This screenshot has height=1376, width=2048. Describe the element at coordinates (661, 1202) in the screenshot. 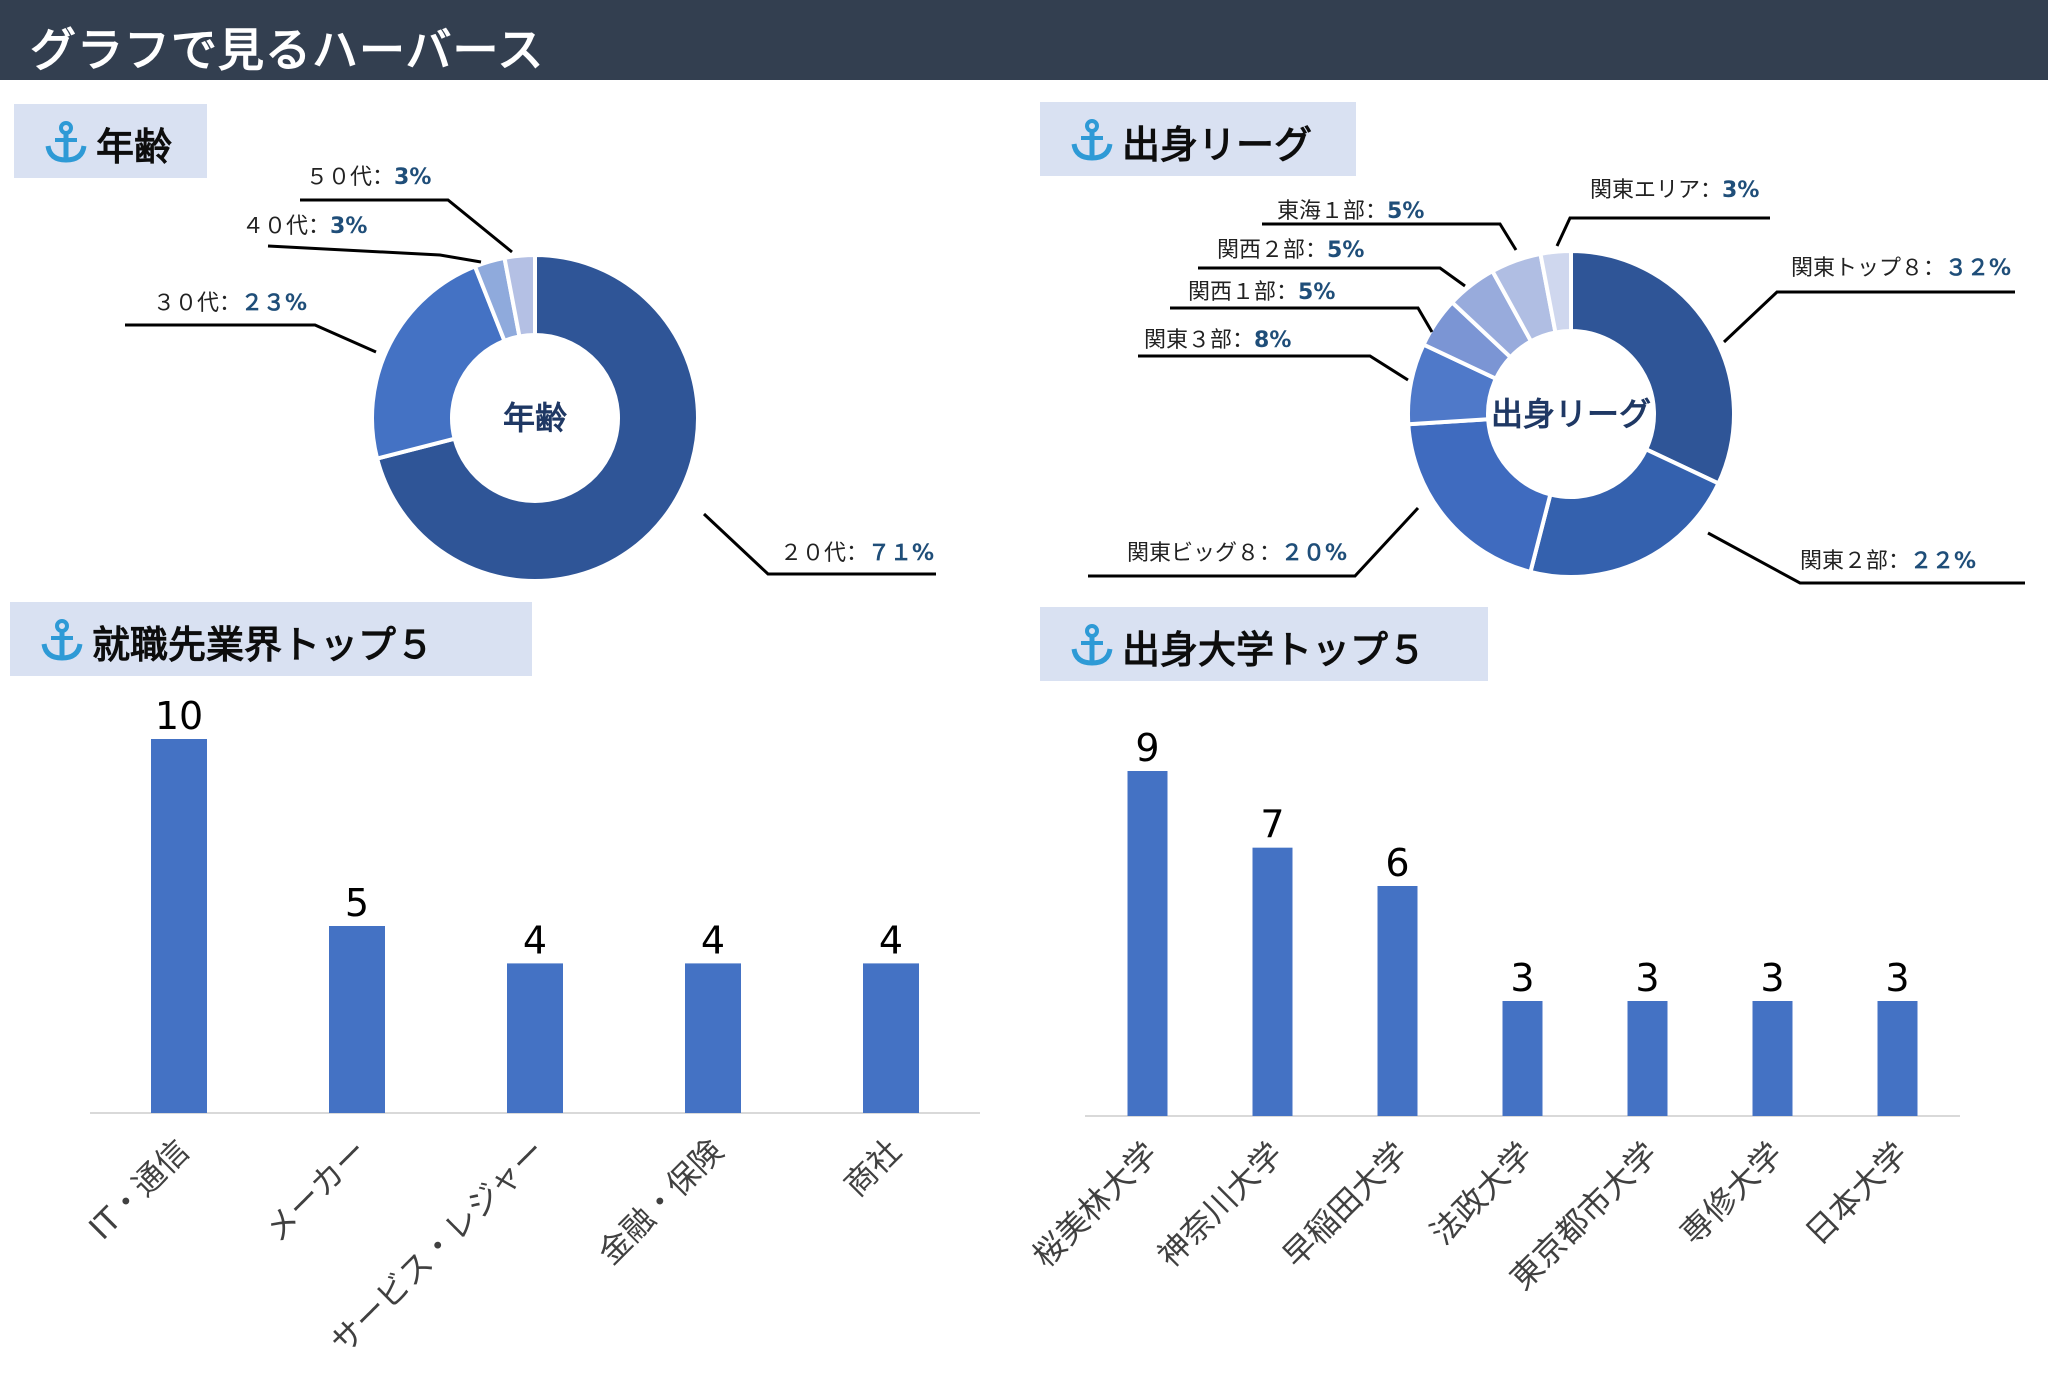

I see `industry-category-label: 金融・保険` at that location.